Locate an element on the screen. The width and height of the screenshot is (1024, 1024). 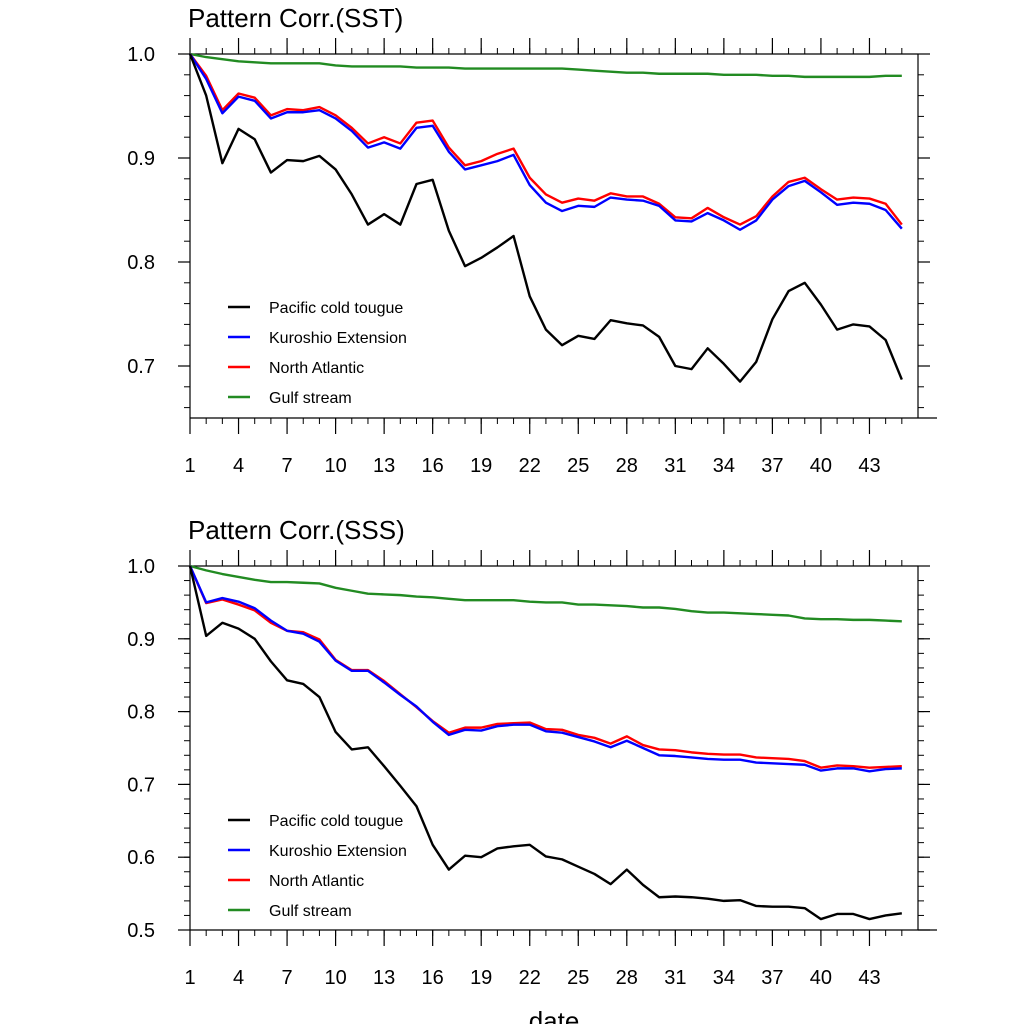
chart-title: Pattern Corr.(SST) is located at coordinates (295, 18).